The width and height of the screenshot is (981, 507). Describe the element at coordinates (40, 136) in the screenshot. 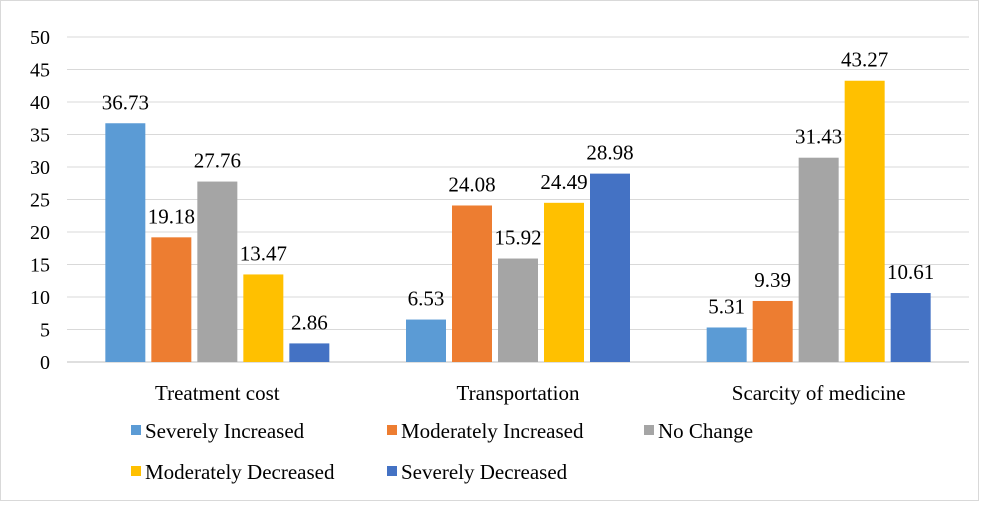

I see `y-tick-label: 35` at that location.